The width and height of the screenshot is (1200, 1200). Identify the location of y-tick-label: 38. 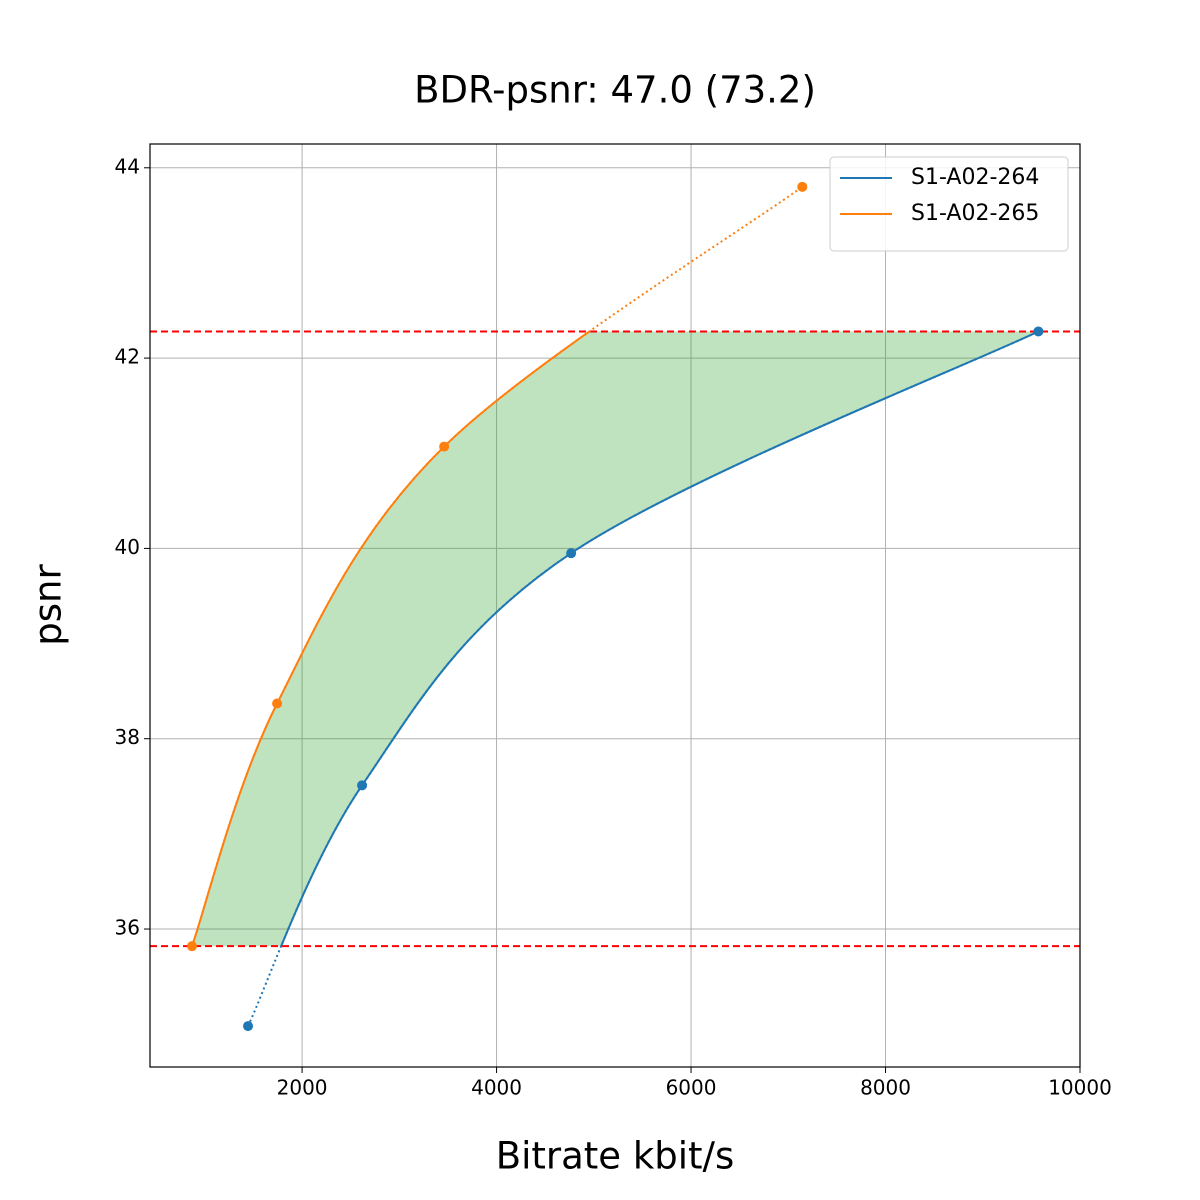
(127, 737).